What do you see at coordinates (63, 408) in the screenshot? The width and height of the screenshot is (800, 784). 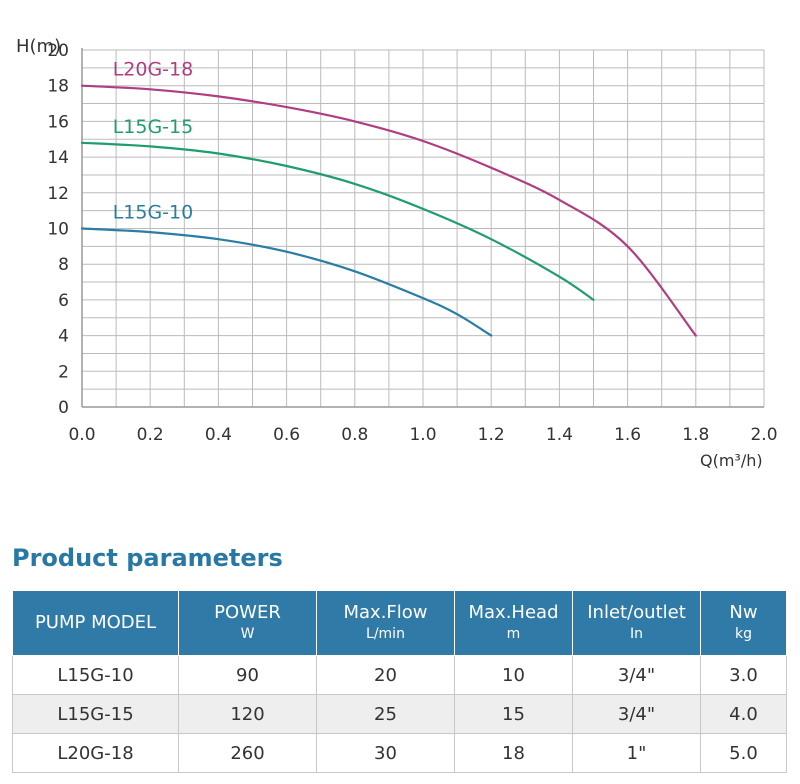 I see `y-tick-label: 0` at bounding box center [63, 408].